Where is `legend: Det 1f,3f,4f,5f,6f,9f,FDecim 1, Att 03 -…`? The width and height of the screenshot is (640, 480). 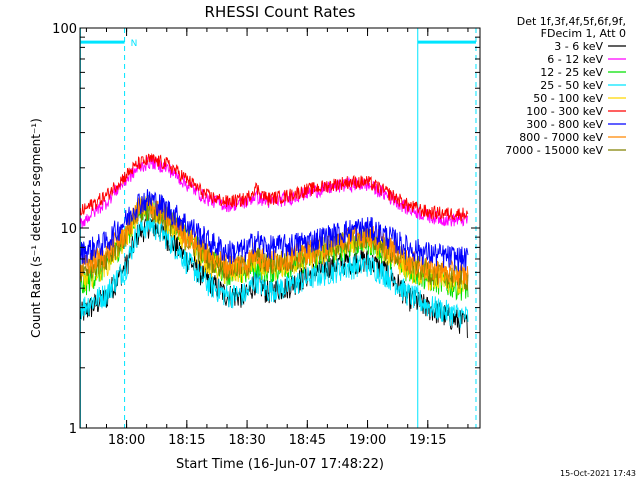
legend: Det 1f,3f,4f,5f,6f,9f,FDecim 1, Att 03 -… is located at coordinates (565, 86).